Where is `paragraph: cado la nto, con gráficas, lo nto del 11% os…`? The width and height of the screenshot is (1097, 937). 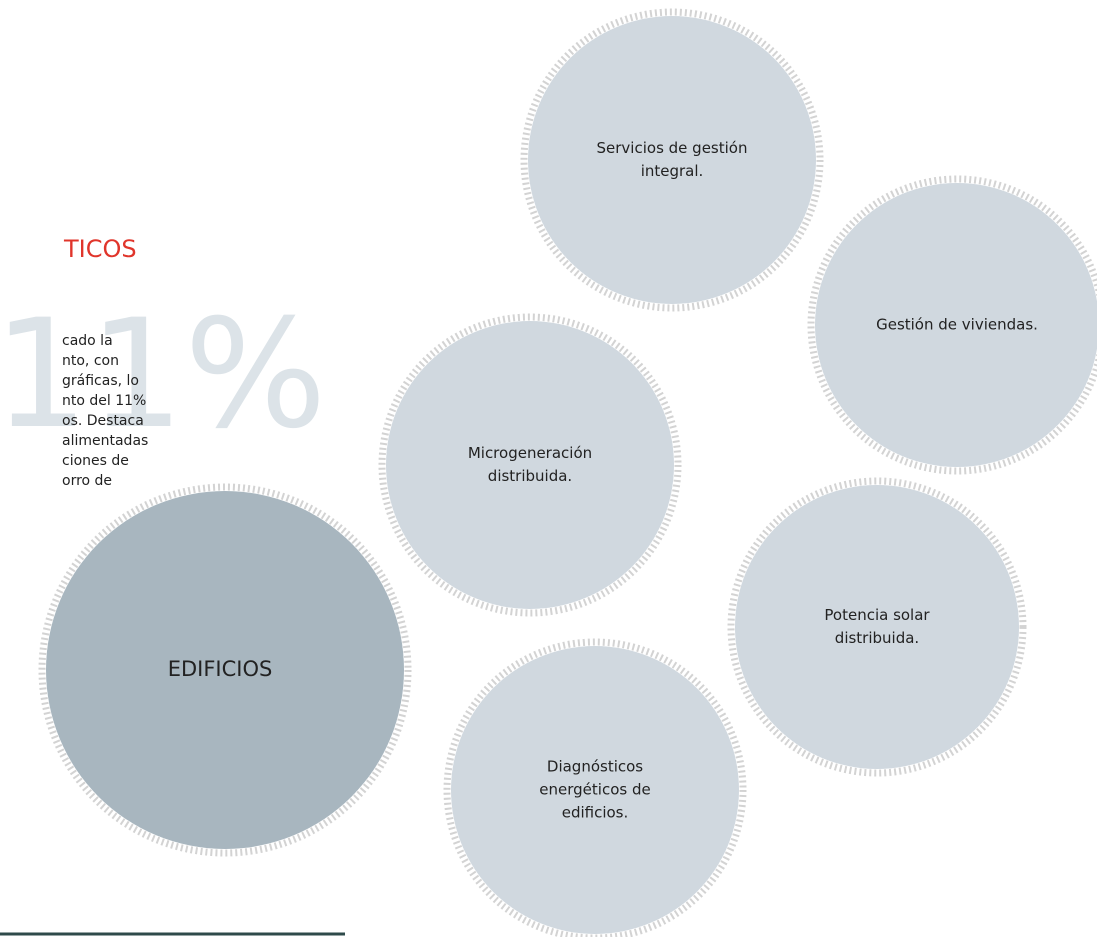 paragraph: cado la nto, con gráficas, lo nto del 11% os… is located at coordinates (105, 411).